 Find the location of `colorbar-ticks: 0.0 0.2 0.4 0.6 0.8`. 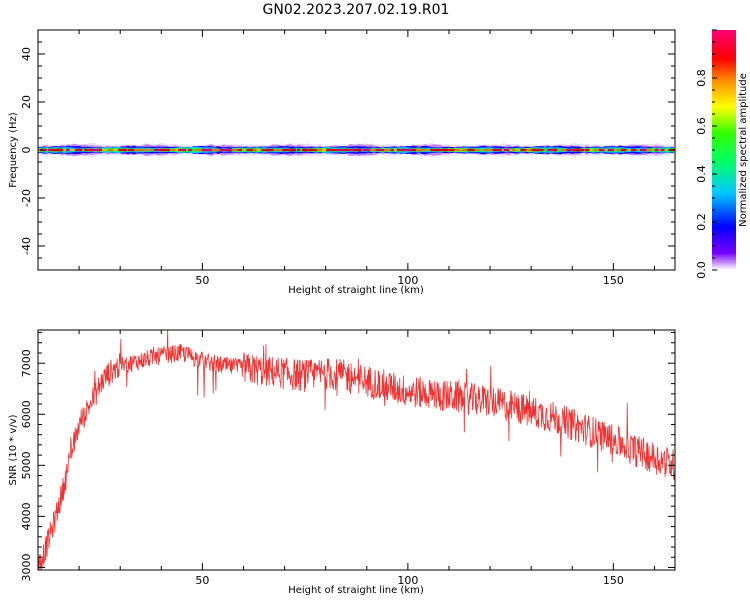

colorbar-ticks: 0.0 0.2 0.4 0.6 0.8 is located at coordinates (706, 154).